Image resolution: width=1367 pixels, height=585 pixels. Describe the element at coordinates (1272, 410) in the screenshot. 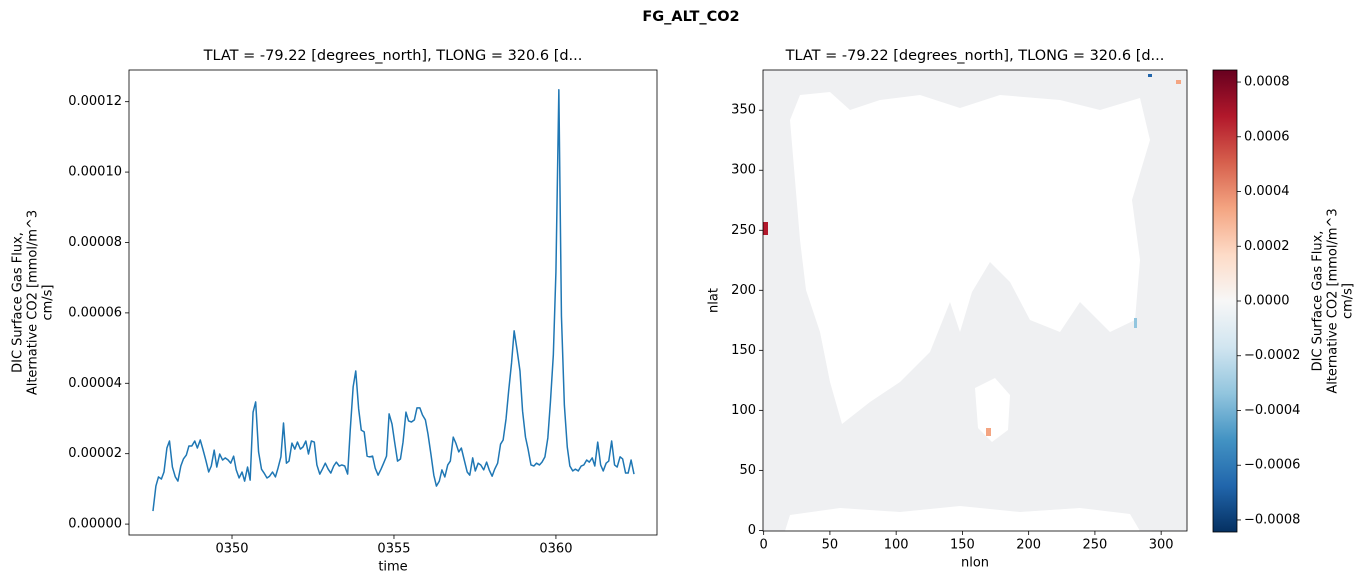

I see `colorbar-tick-label: −0.0004` at that location.